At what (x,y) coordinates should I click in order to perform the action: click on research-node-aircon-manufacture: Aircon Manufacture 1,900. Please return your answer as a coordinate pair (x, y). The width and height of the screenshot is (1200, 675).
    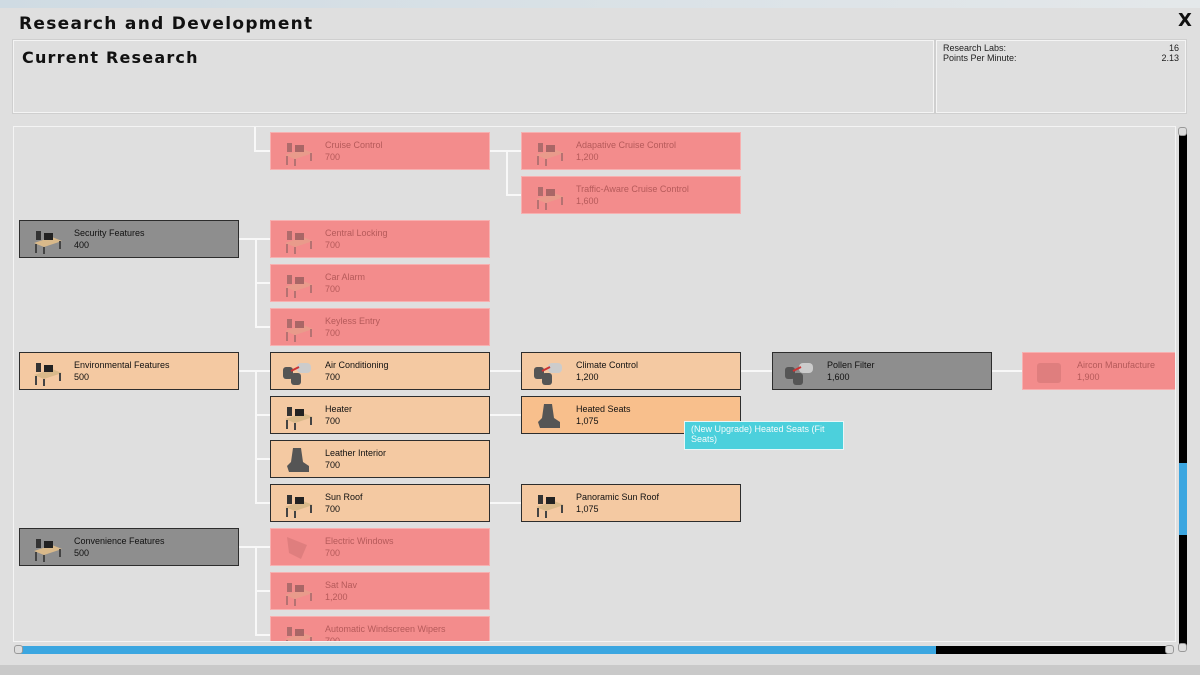
    Looking at the image, I should click on (1098, 371).